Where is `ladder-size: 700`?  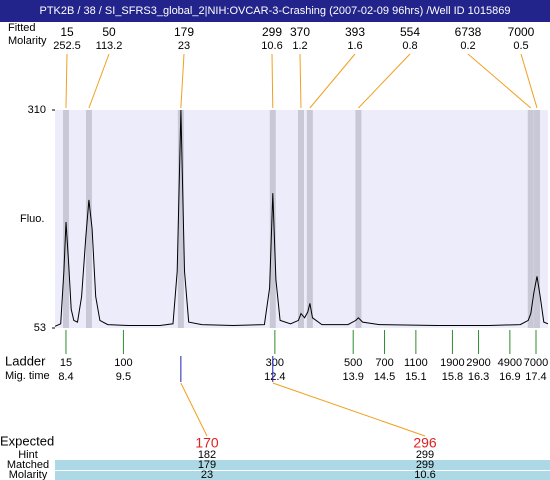
ladder-size: 700 is located at coordinates (384, 363).